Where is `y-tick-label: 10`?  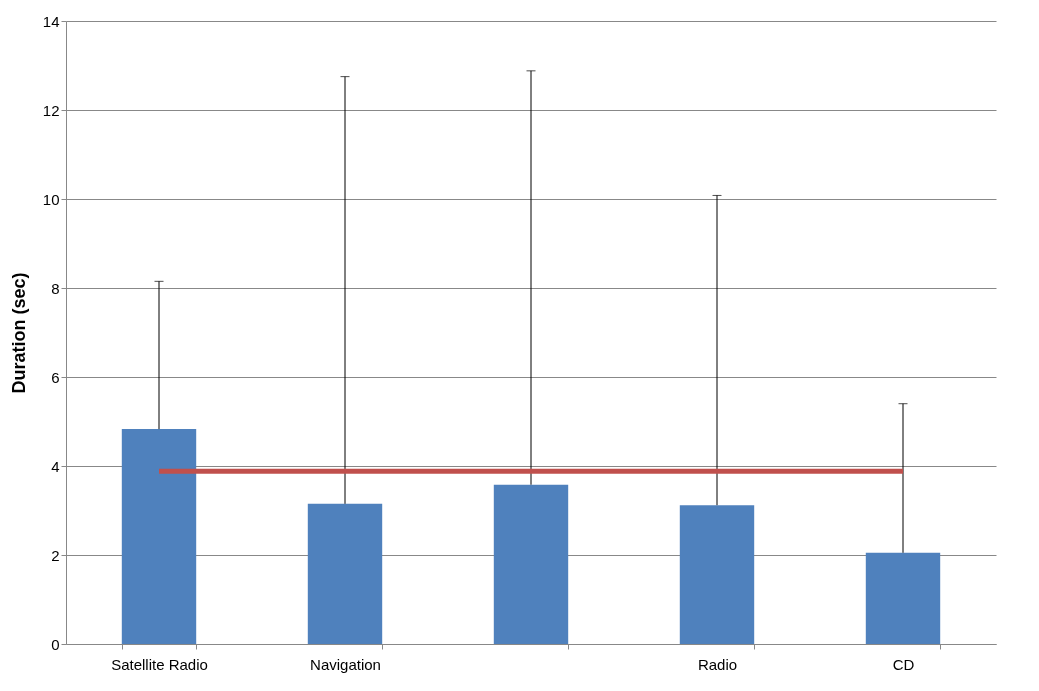
y-tick-label: 10 is located at coordinates (51, 199).